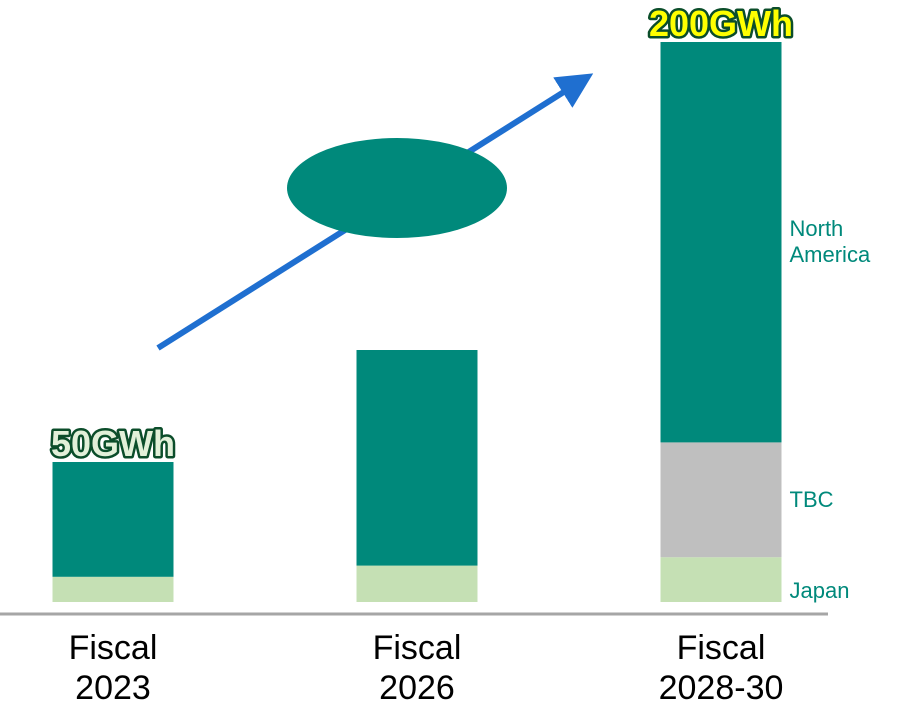 The height and width of the screenshot is (708, 922). I want to click on growth-badge, so click(397, 188).